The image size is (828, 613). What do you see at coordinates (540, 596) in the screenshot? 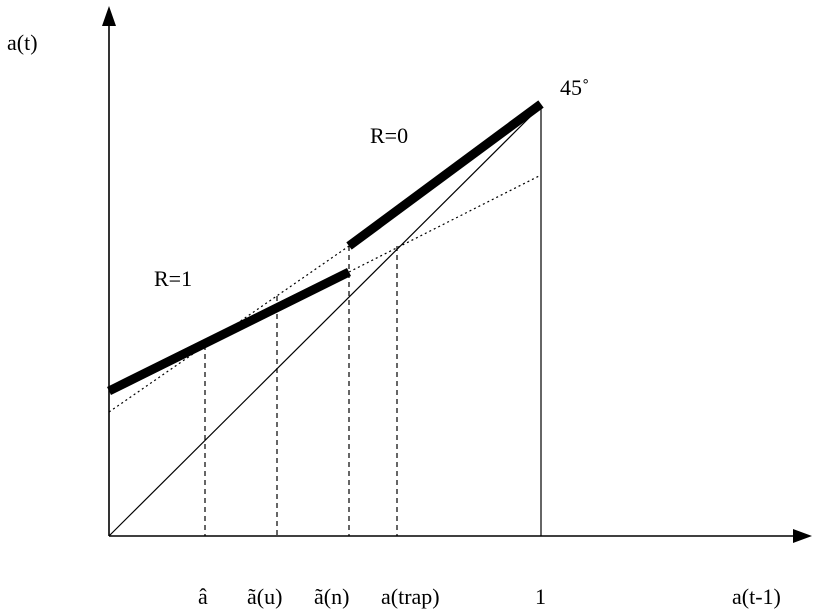
I see `tick-label-one: 1` at bounding box center [540, 596].